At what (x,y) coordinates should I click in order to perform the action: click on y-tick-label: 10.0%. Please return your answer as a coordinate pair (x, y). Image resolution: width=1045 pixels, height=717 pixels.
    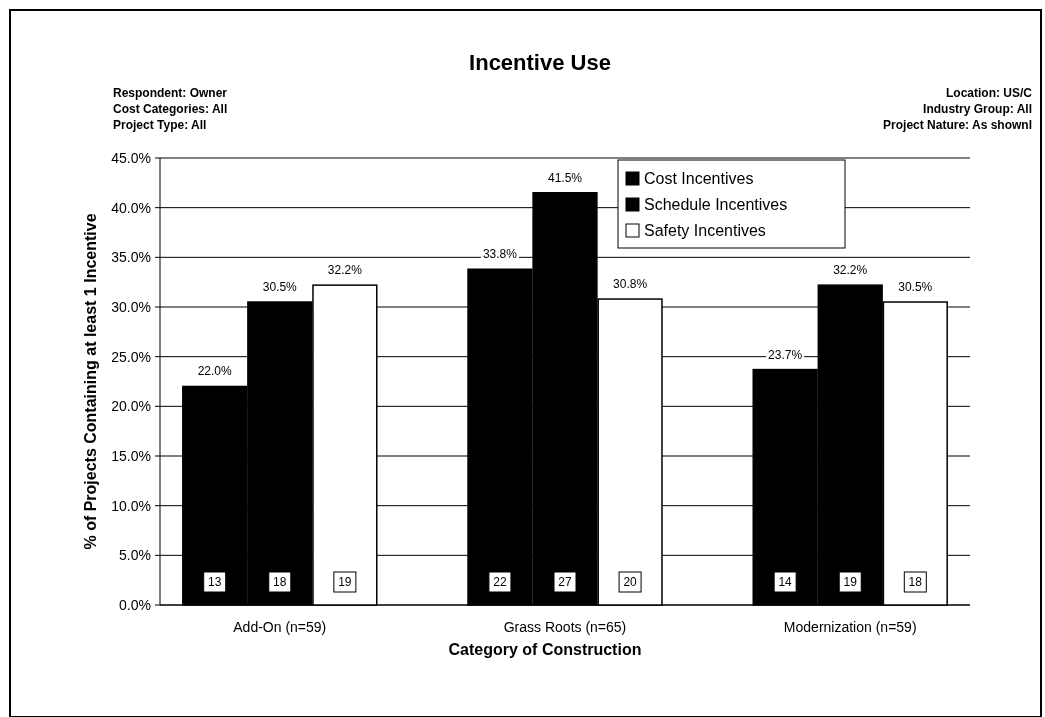
    Looking at the image, I should click on (131, 505).